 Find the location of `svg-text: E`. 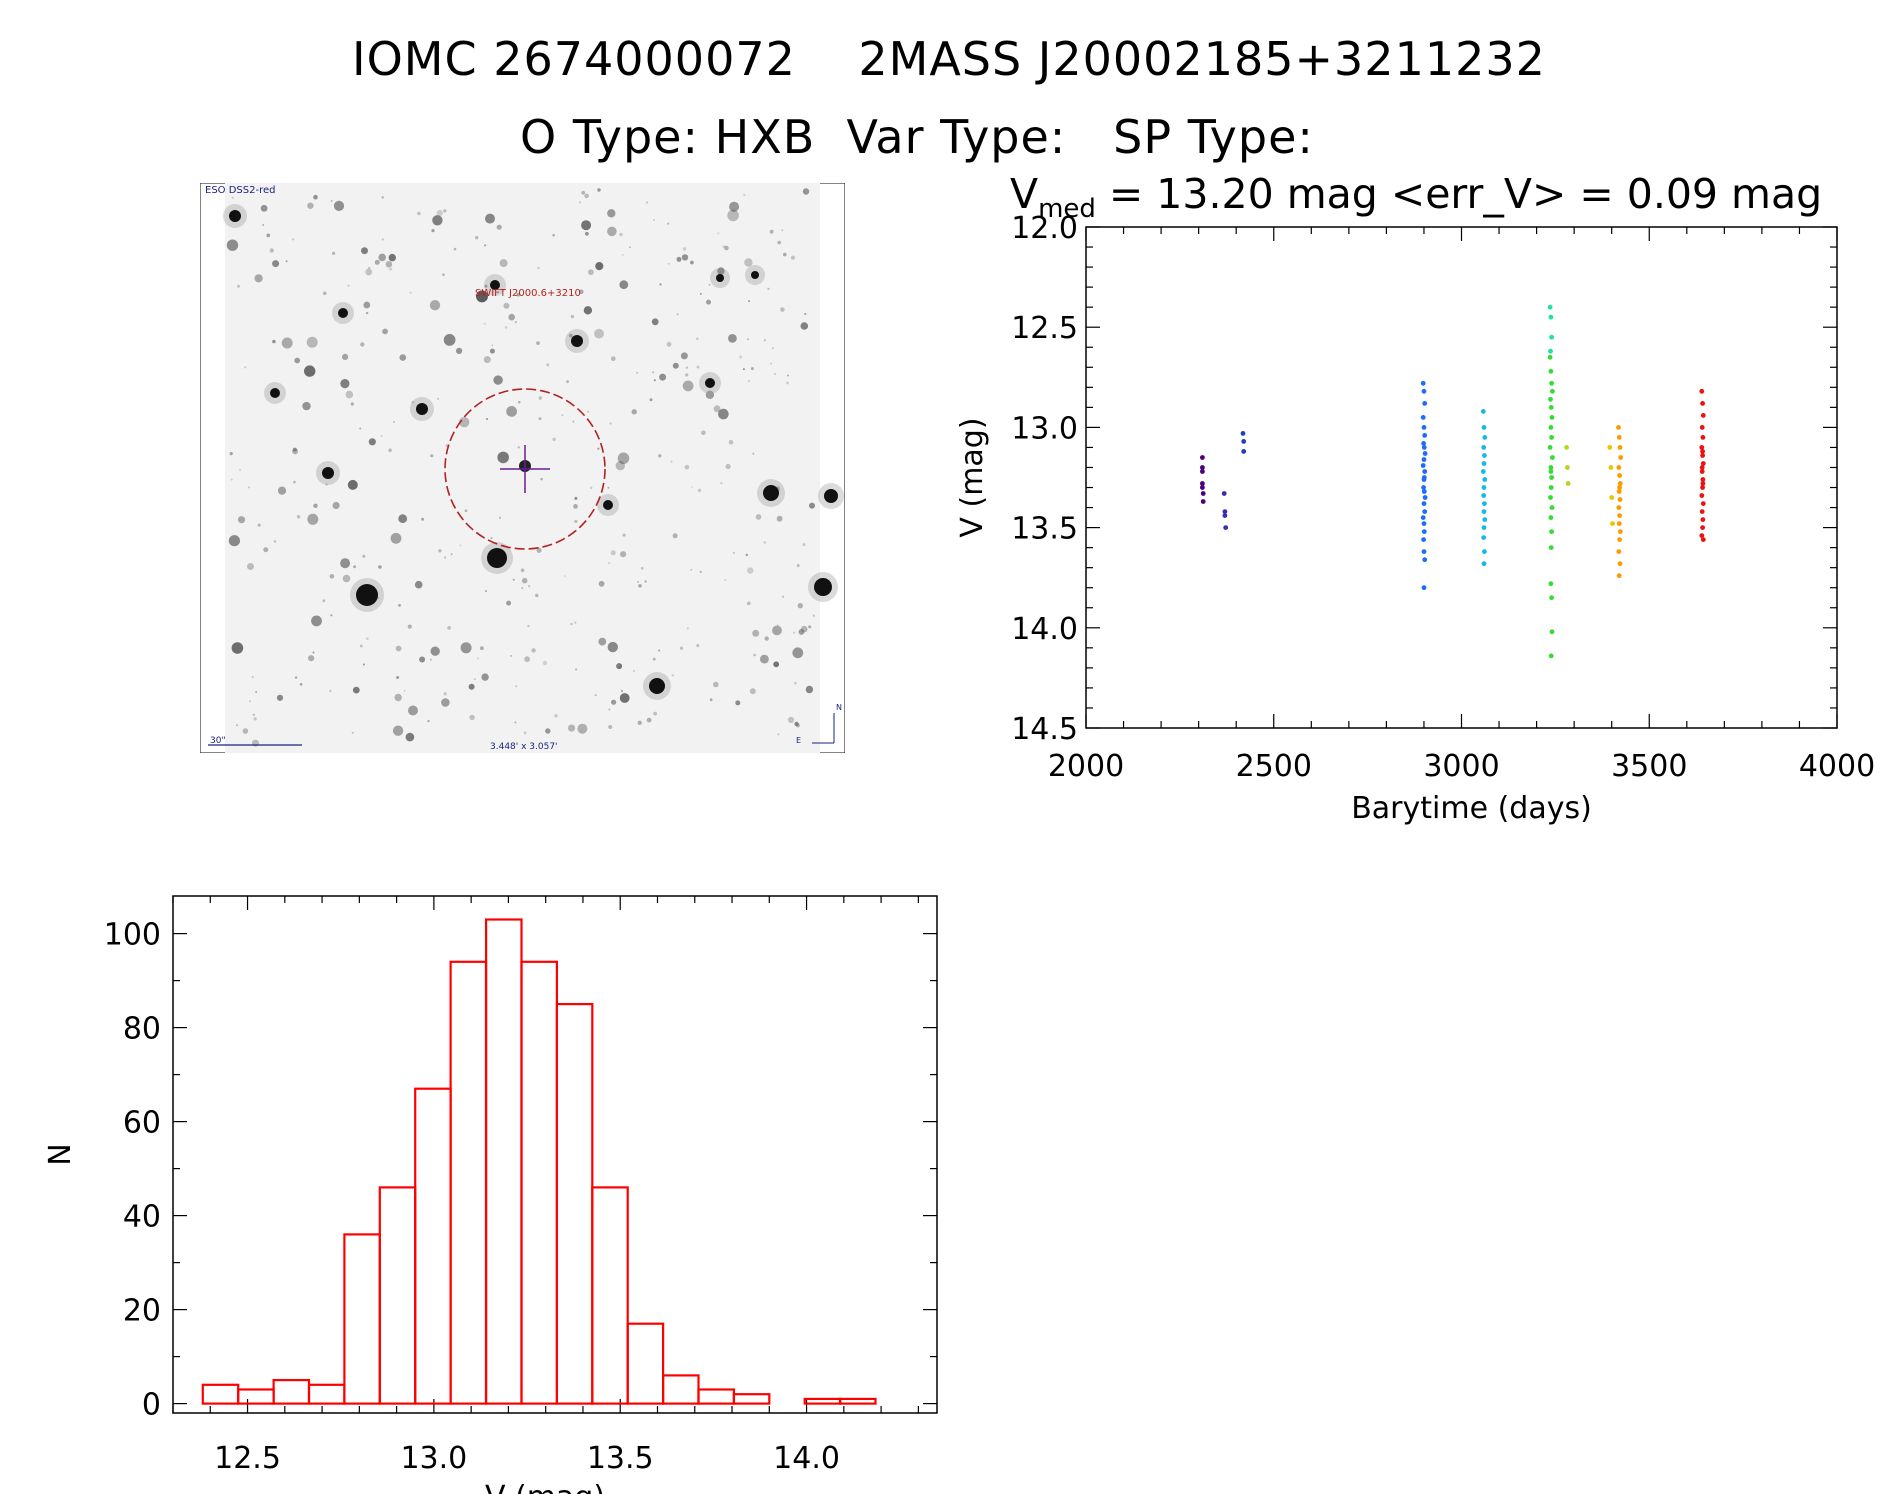

svg-text: E is located at coordinates (798, 740).